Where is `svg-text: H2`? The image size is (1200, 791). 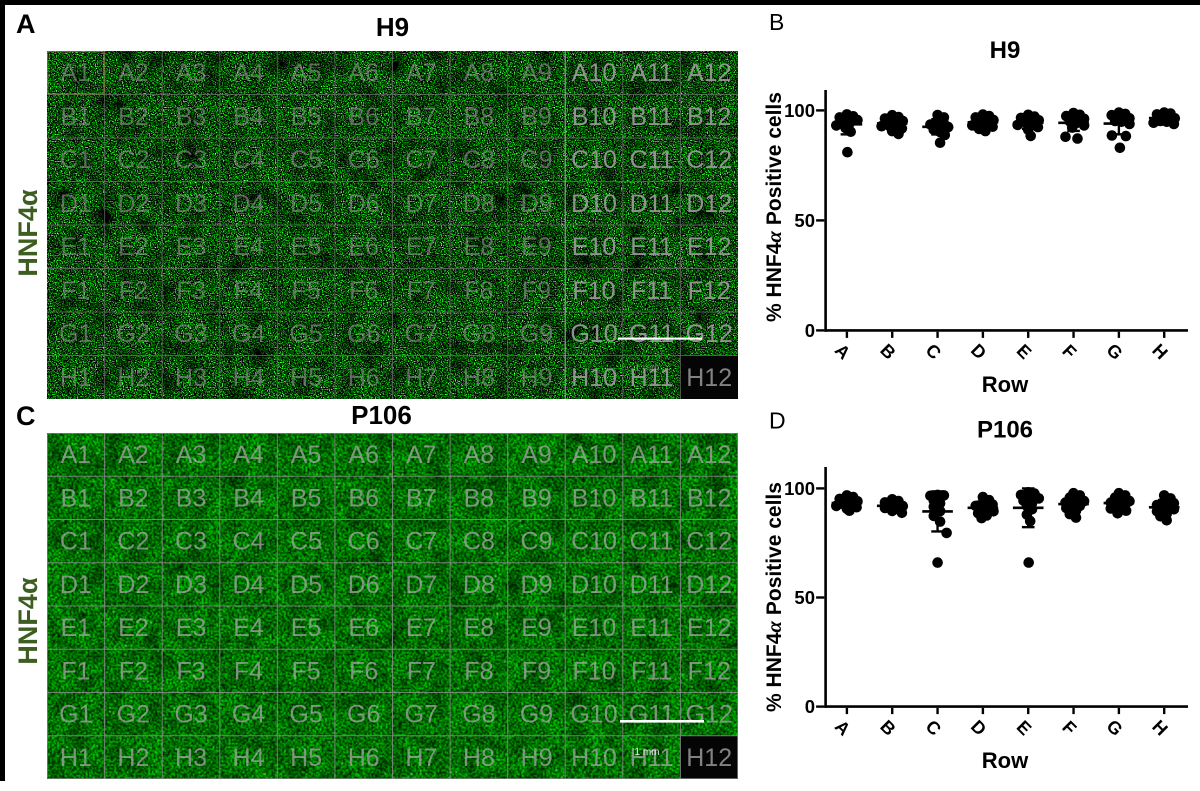
svg-text: H2 is located at coordinates (133, 378).